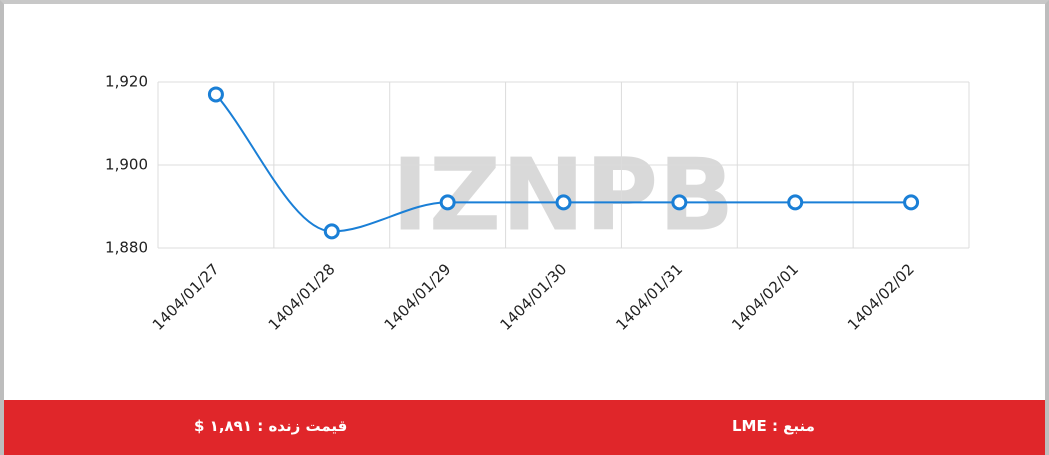 Image resolution: width=1049 pixels, height=455 pixels. What do you see at coordinates (186, 297) in the screenshot?
I see `x-tick-label: 1404/01/27` at bounding box center [186, 297].